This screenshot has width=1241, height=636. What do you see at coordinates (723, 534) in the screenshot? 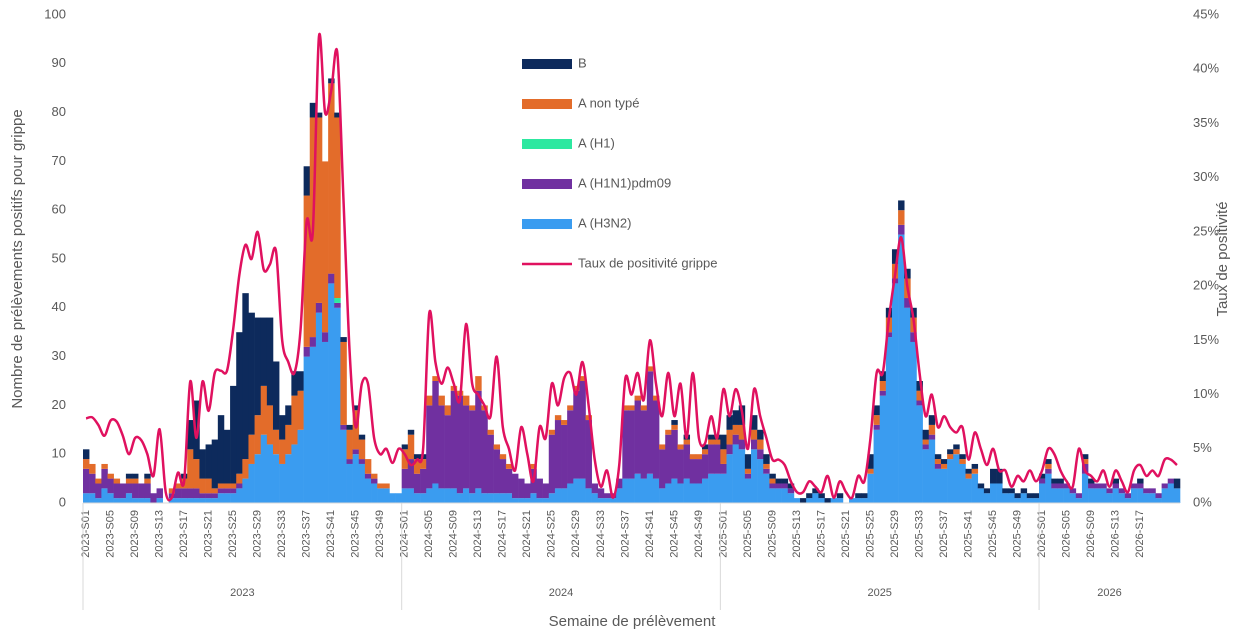
I see `x-tick-label: 2025-S01` at bounding box center [723, 534].